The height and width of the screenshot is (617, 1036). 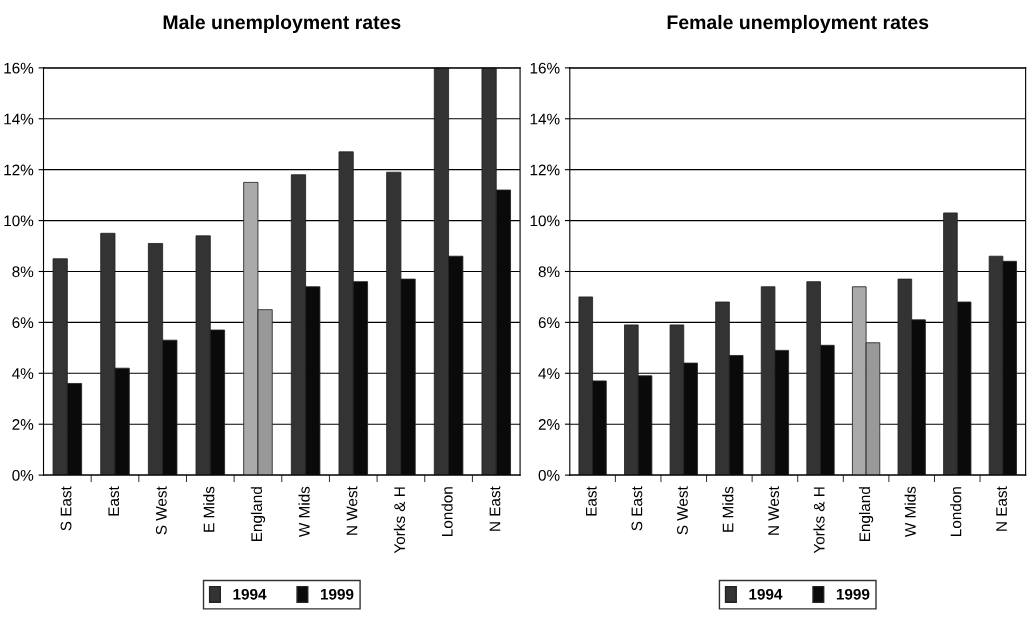 What do you see at coordinates (282, 24) in the screenshot?
I see `chart-title: Male unemployment rates` at bounding box center [282, 24].